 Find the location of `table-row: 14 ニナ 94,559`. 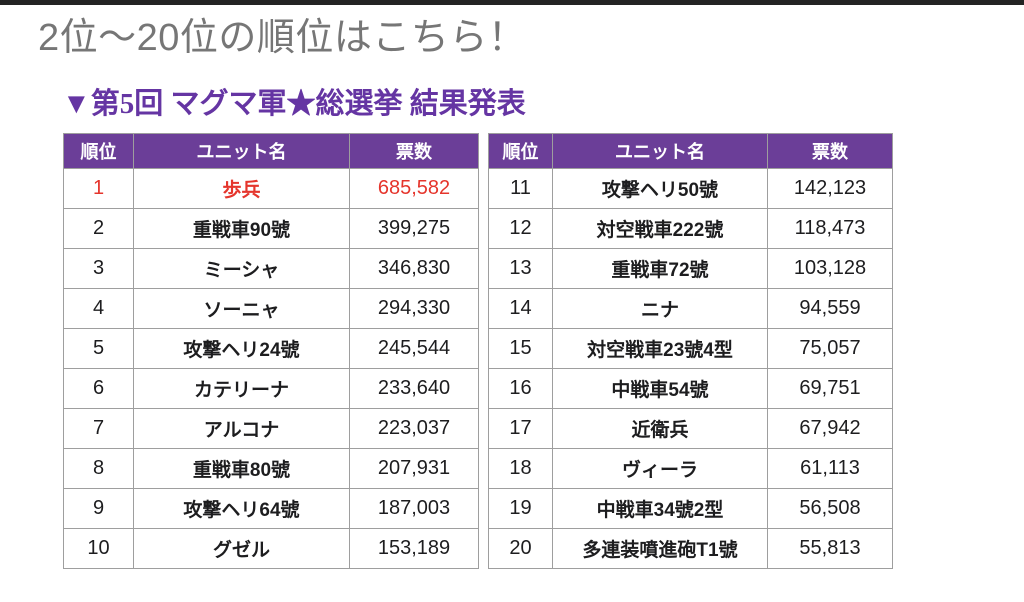

table-row: 14 ニナ 94,559 is located at coordinates (690, 308).